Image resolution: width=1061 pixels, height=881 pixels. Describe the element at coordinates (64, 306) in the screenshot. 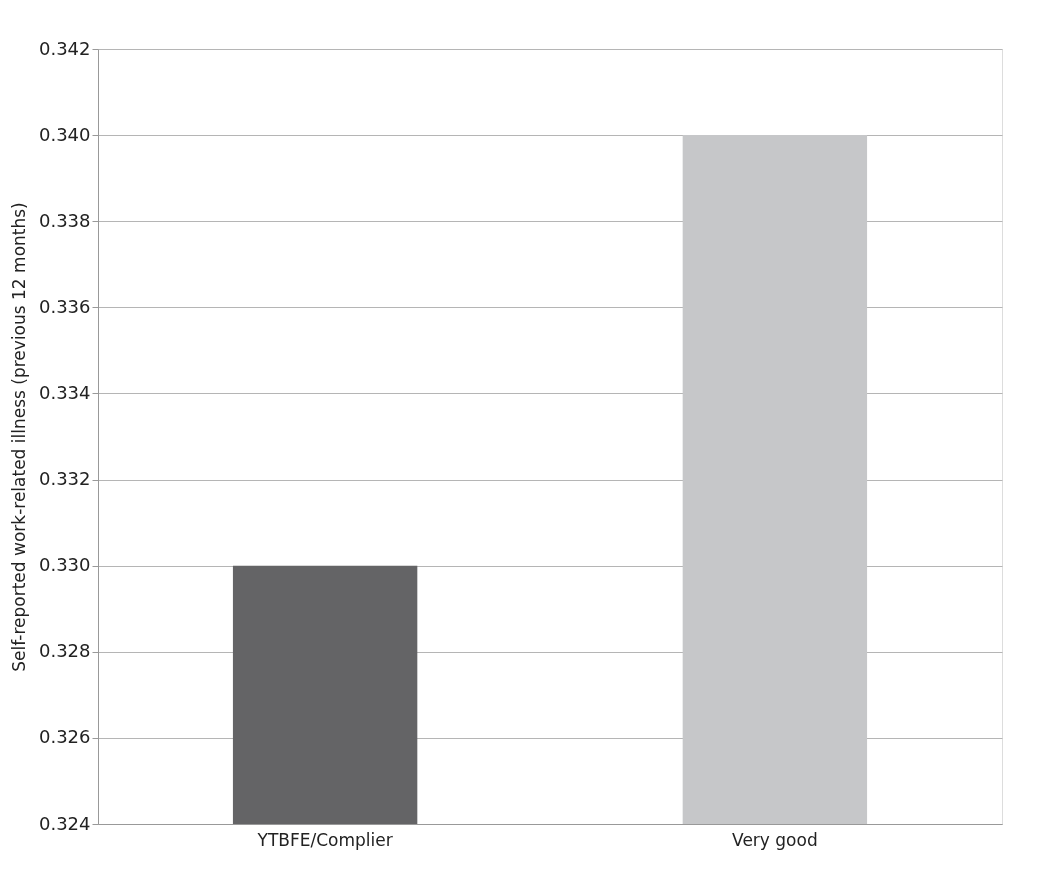

I see `y-tick-label: 0.336` at that location.